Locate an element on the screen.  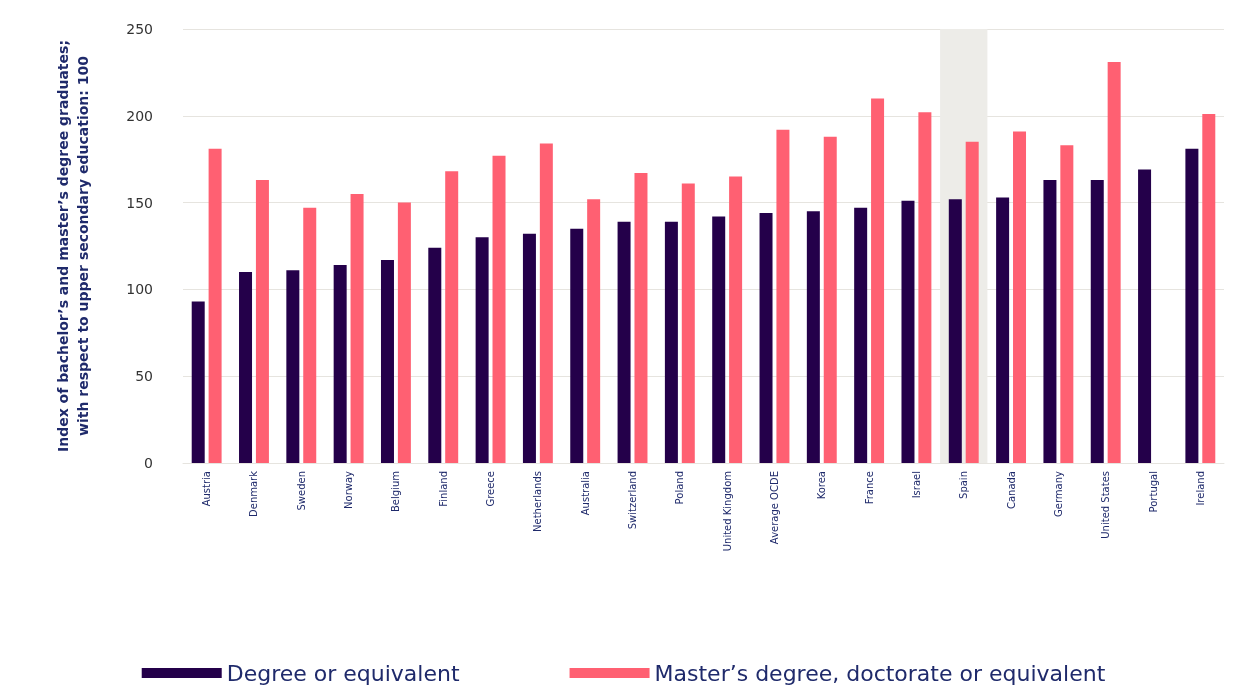
x-tick-label: Switzerland is located at coordinates (633, 500).